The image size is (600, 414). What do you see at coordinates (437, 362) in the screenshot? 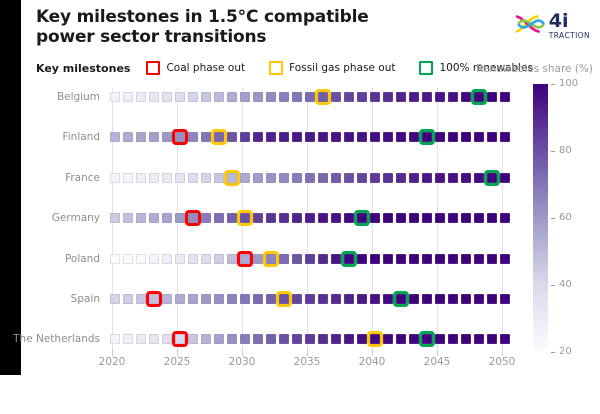
I see `x-axis-label: 2045` at bounding box center [437, 362].